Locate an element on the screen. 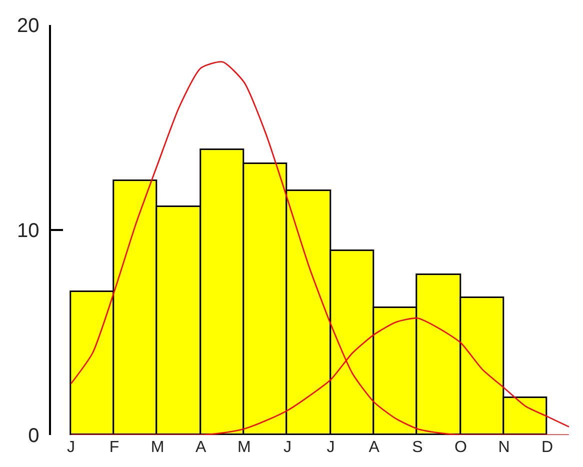  x-tick-label: D is located at coordinates (548, 447).